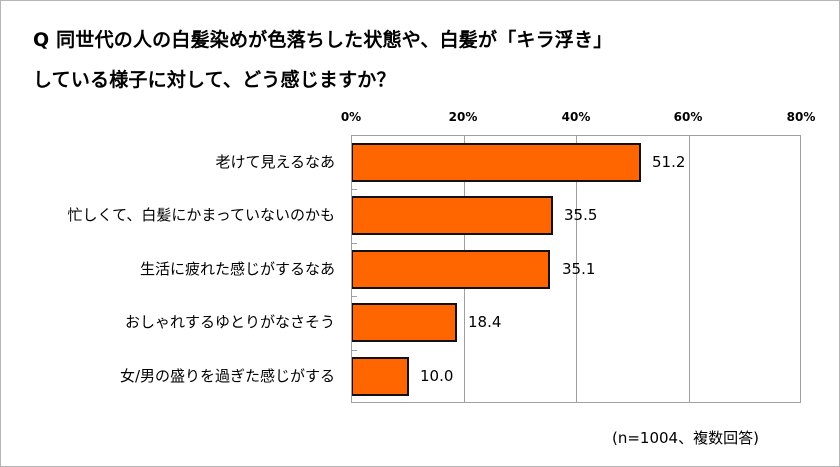 This screenshot has width=840, height=467. What do you see at coordinates (688, 117) in the screenshot?
I see `x-tick-label-60: 60%` at bounding box center [688, 117].